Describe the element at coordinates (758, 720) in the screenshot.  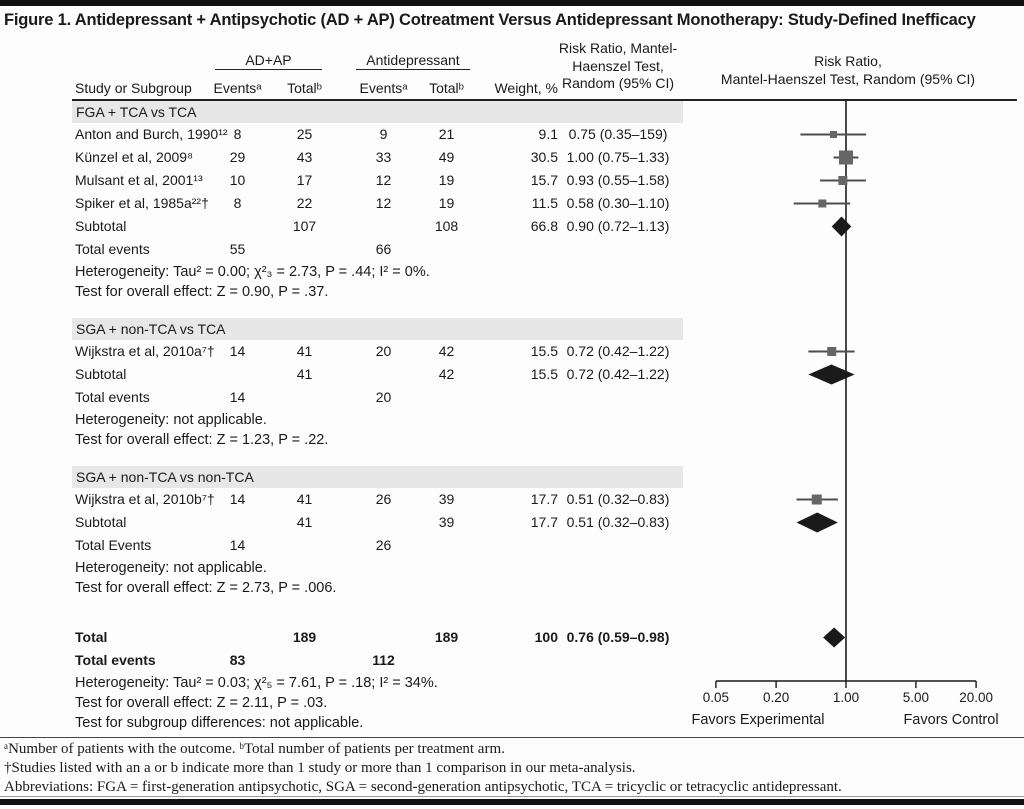
I see `favors-experimental-label: Favors Experimental` at that location.